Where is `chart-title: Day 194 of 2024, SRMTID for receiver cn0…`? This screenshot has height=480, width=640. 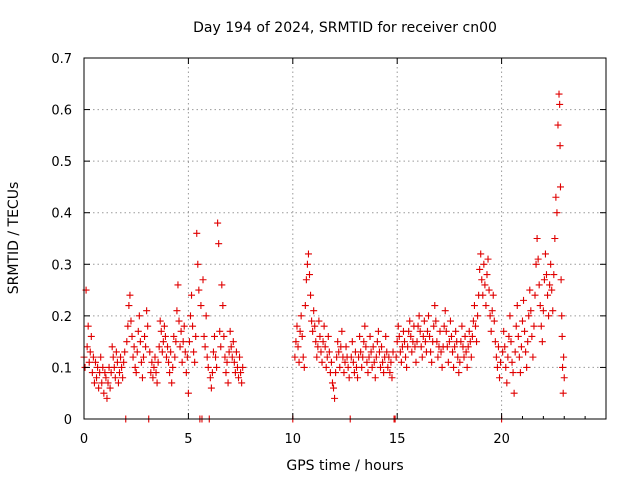
chart-title: Day 194 of 2024, SRMTID for receiver cn0… is located at coordinates (345, 28).